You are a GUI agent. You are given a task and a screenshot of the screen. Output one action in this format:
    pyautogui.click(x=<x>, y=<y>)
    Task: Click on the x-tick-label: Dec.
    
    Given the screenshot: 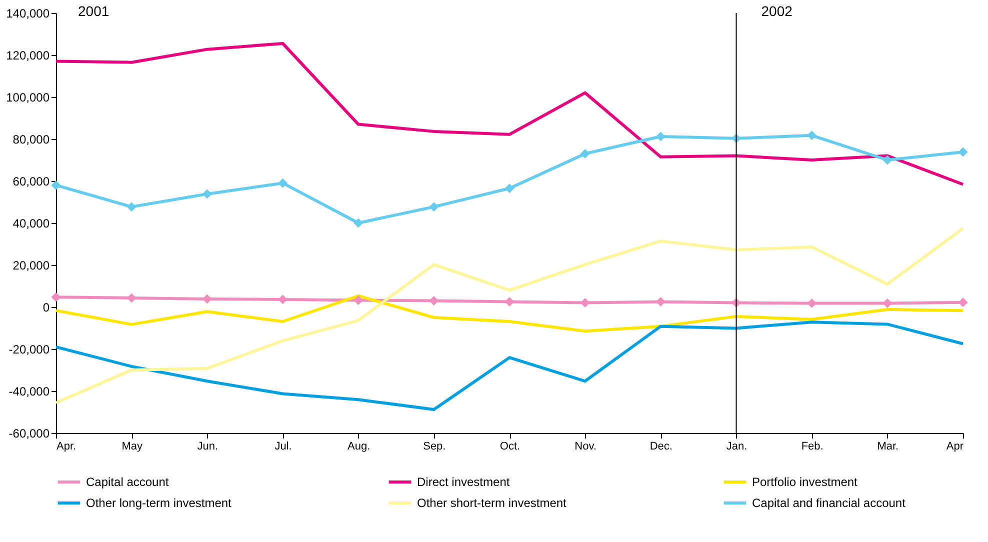 What is the action you would take?
    pyautogui.click(x=661, y=446)
    